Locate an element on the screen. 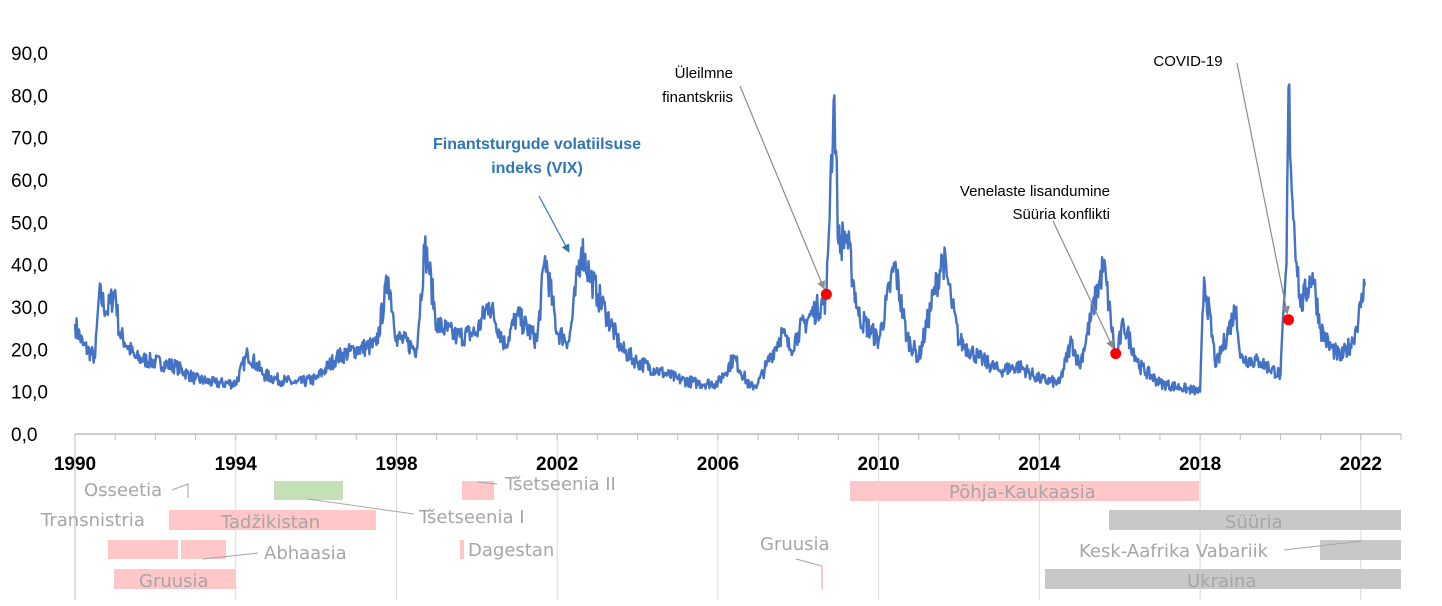 This screenshot has height=606, width=1442. conflict-bar-tshetseenia-i is located at coordinates (308, 490).